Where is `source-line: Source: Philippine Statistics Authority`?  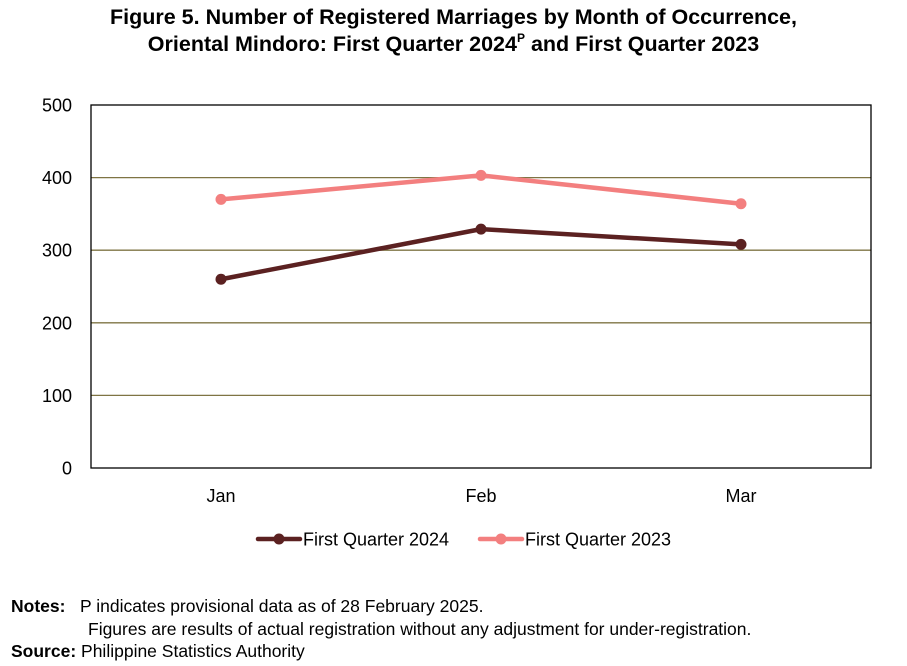 source-line: Source: Philippine Statistics Authority is located at coordinates (158, 651).